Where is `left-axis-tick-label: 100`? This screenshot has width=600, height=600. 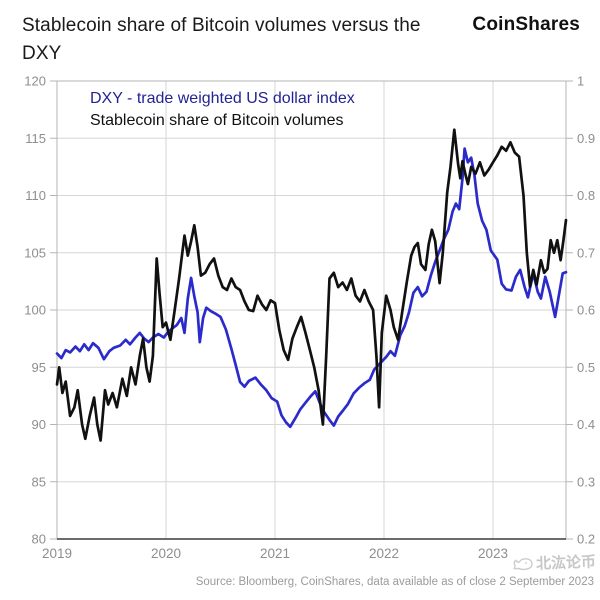 left-axis-tick-label: 100 is located at coordinates (35, 310).